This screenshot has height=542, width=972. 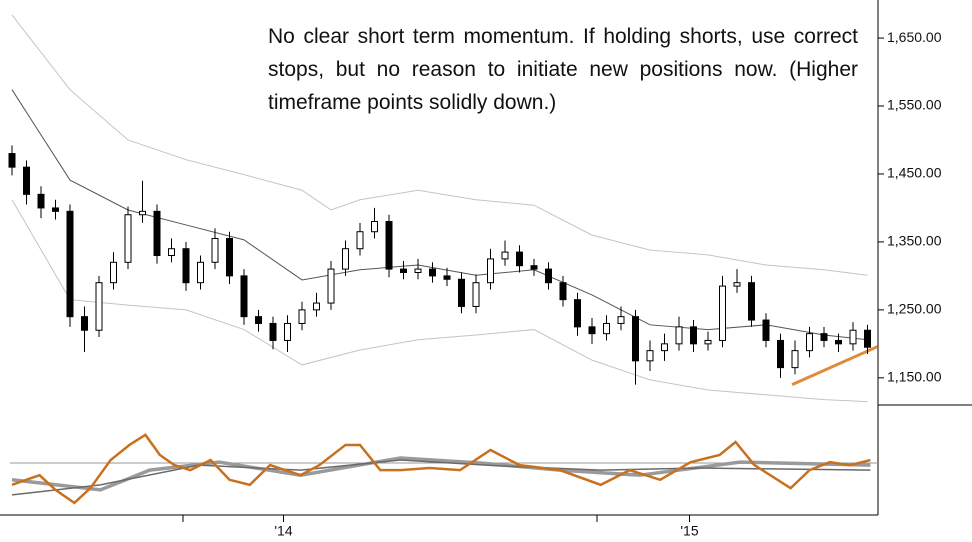 What do you see at coordinates (835, 365) in the screenshot?
I see `overlay-line` at bounding box center [835, 365].